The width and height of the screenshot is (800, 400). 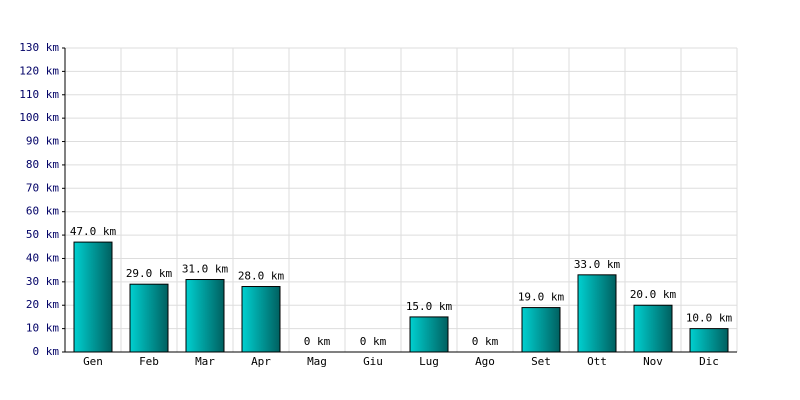 What do you see at coordinates (46, 351) in the screenshot?
I see `y-tick-label: 0 km` at bounding box center [46, 351].